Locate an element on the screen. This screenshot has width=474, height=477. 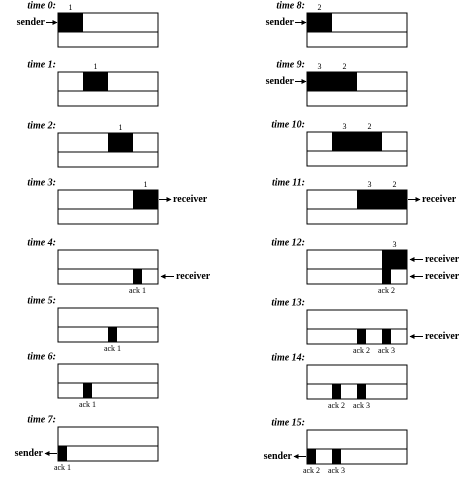
time-label: time 12: is located at coordinates (288, 242).